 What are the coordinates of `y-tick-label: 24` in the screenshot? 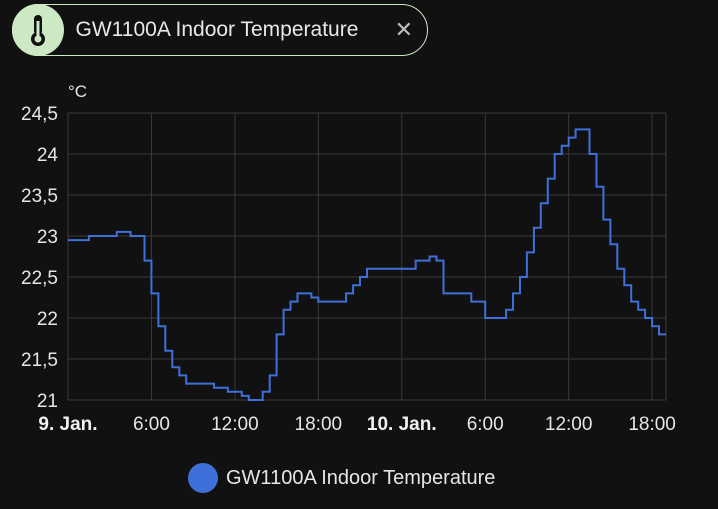 It's located at (48, 155).